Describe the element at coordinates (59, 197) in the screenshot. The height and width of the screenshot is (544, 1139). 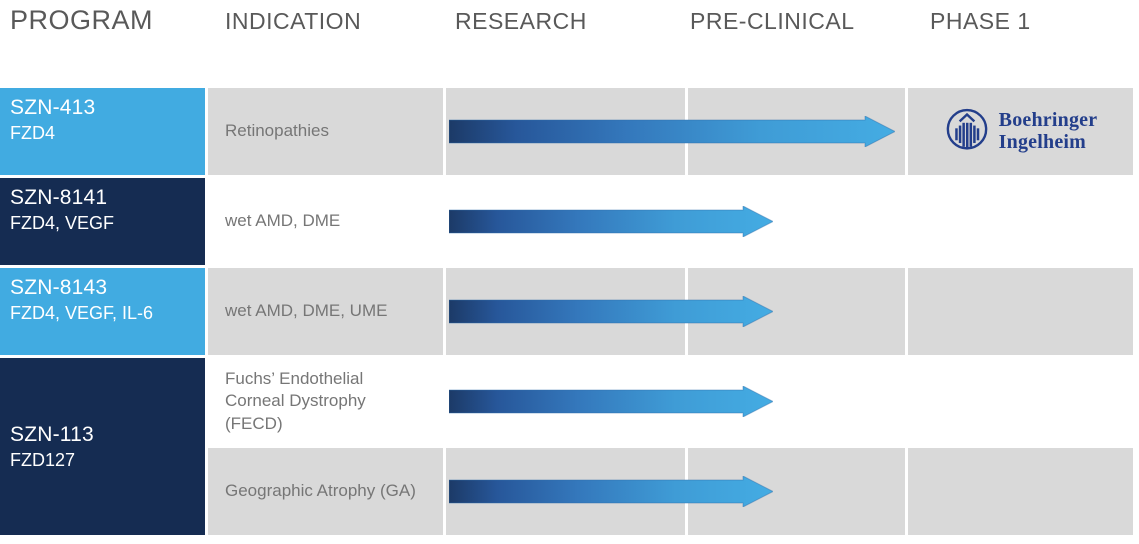
I see `program-name: SZN-8141` at that location.